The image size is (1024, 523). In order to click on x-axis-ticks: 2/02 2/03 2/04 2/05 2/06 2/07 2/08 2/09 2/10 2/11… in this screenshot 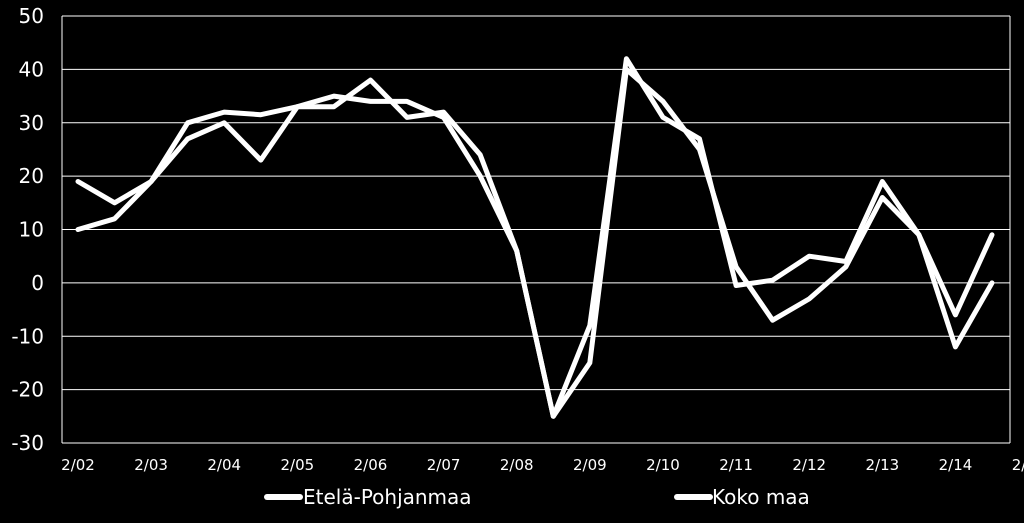, I will do `click(542, 465)`.